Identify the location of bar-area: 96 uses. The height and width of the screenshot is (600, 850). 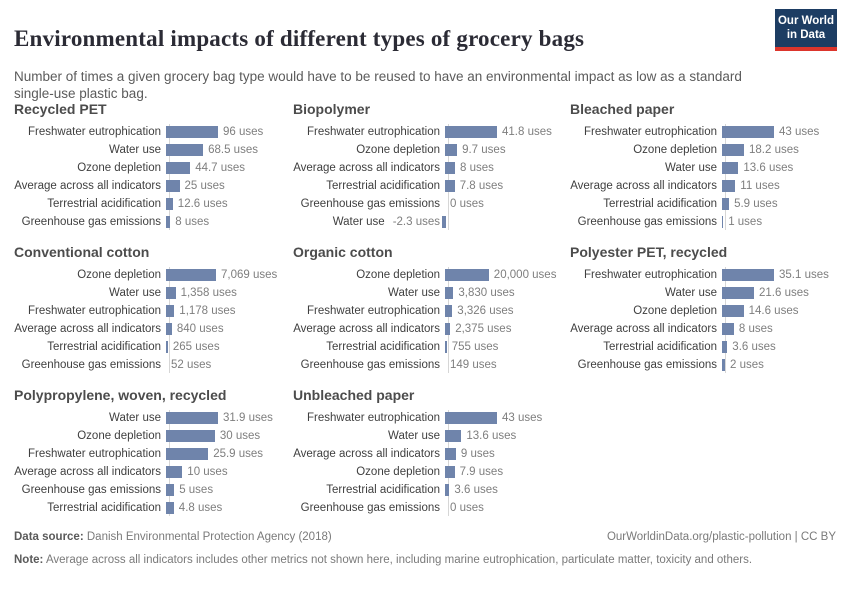
(214, 132).